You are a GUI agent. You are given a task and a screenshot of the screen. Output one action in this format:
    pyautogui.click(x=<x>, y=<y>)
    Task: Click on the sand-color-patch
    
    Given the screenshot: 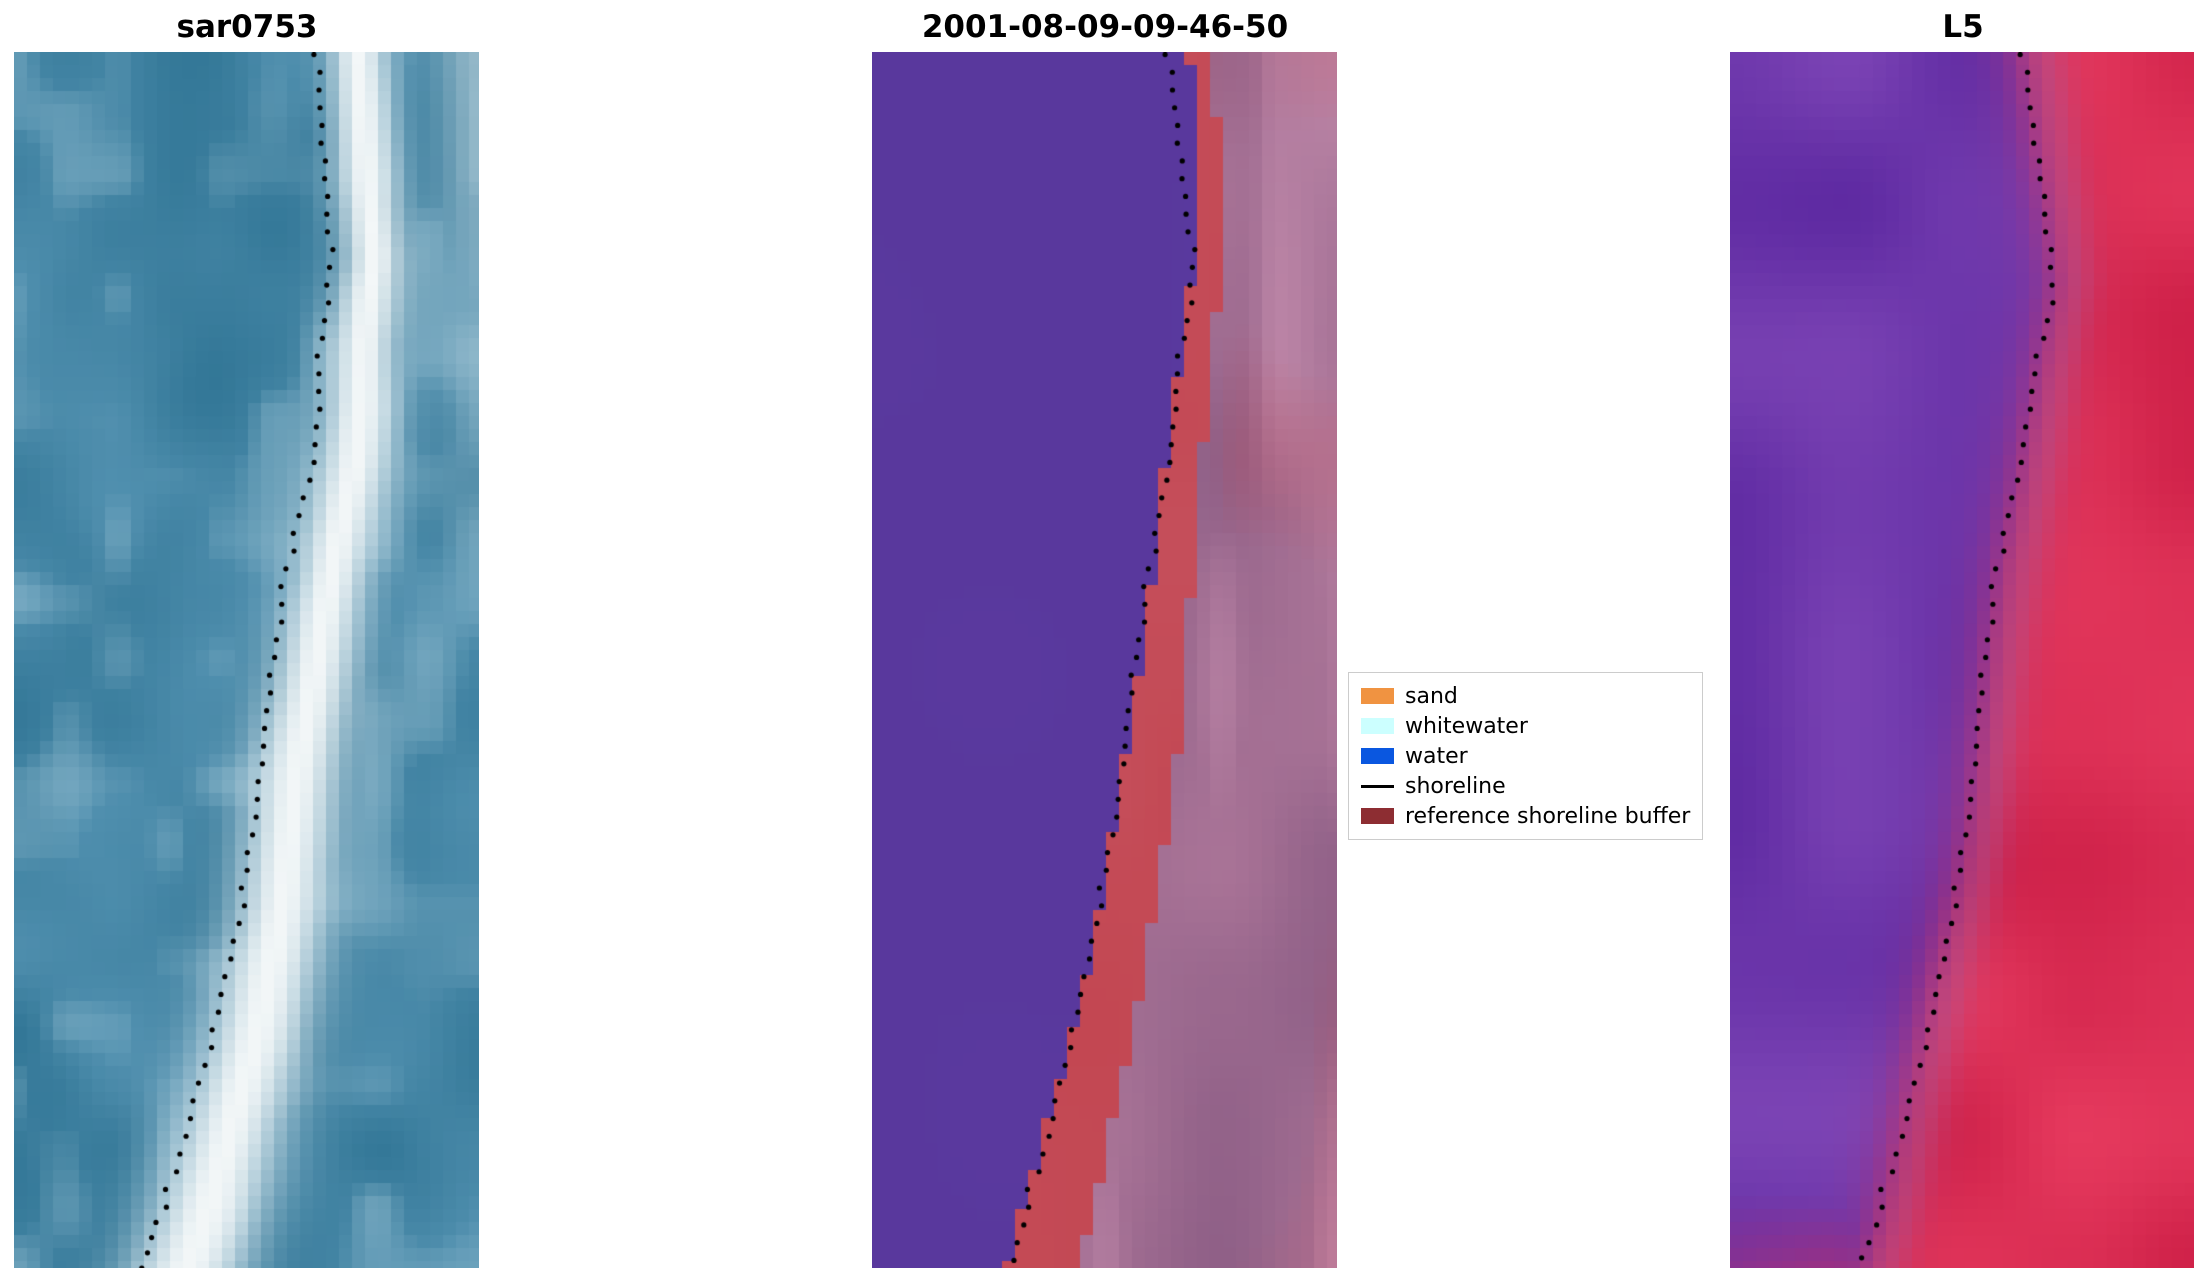 What is the action you would take?
    pyautogui.click(x=1377, y=696)
    